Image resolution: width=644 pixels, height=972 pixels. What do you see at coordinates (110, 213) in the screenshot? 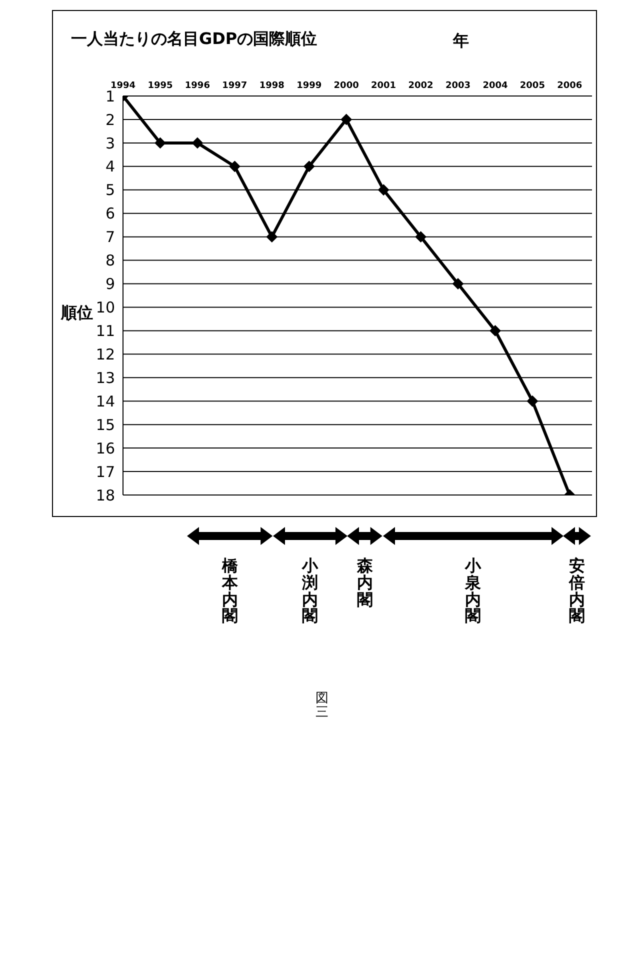
I see `y-tick-label: 6` at bounding box center [110, 213].